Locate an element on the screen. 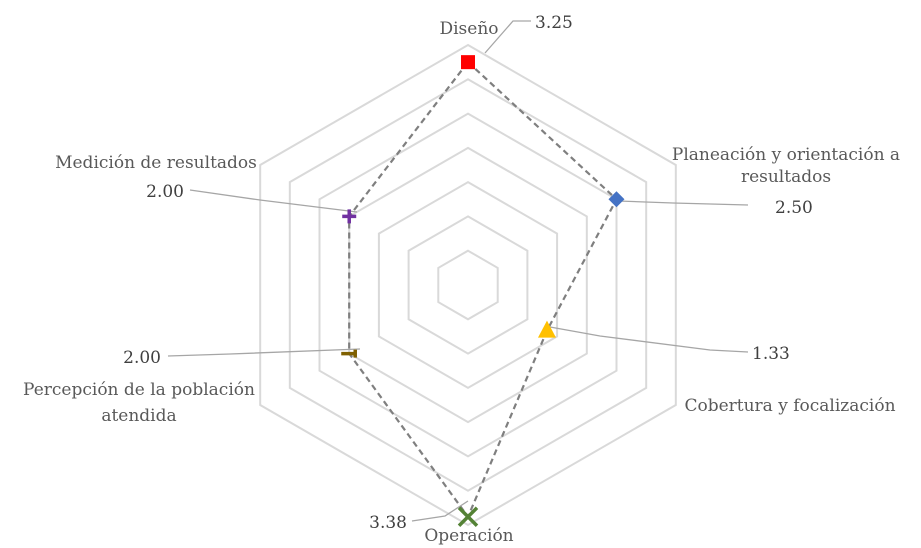  axis-label: Planeación y orientación a is located at coordinates (786, 155).